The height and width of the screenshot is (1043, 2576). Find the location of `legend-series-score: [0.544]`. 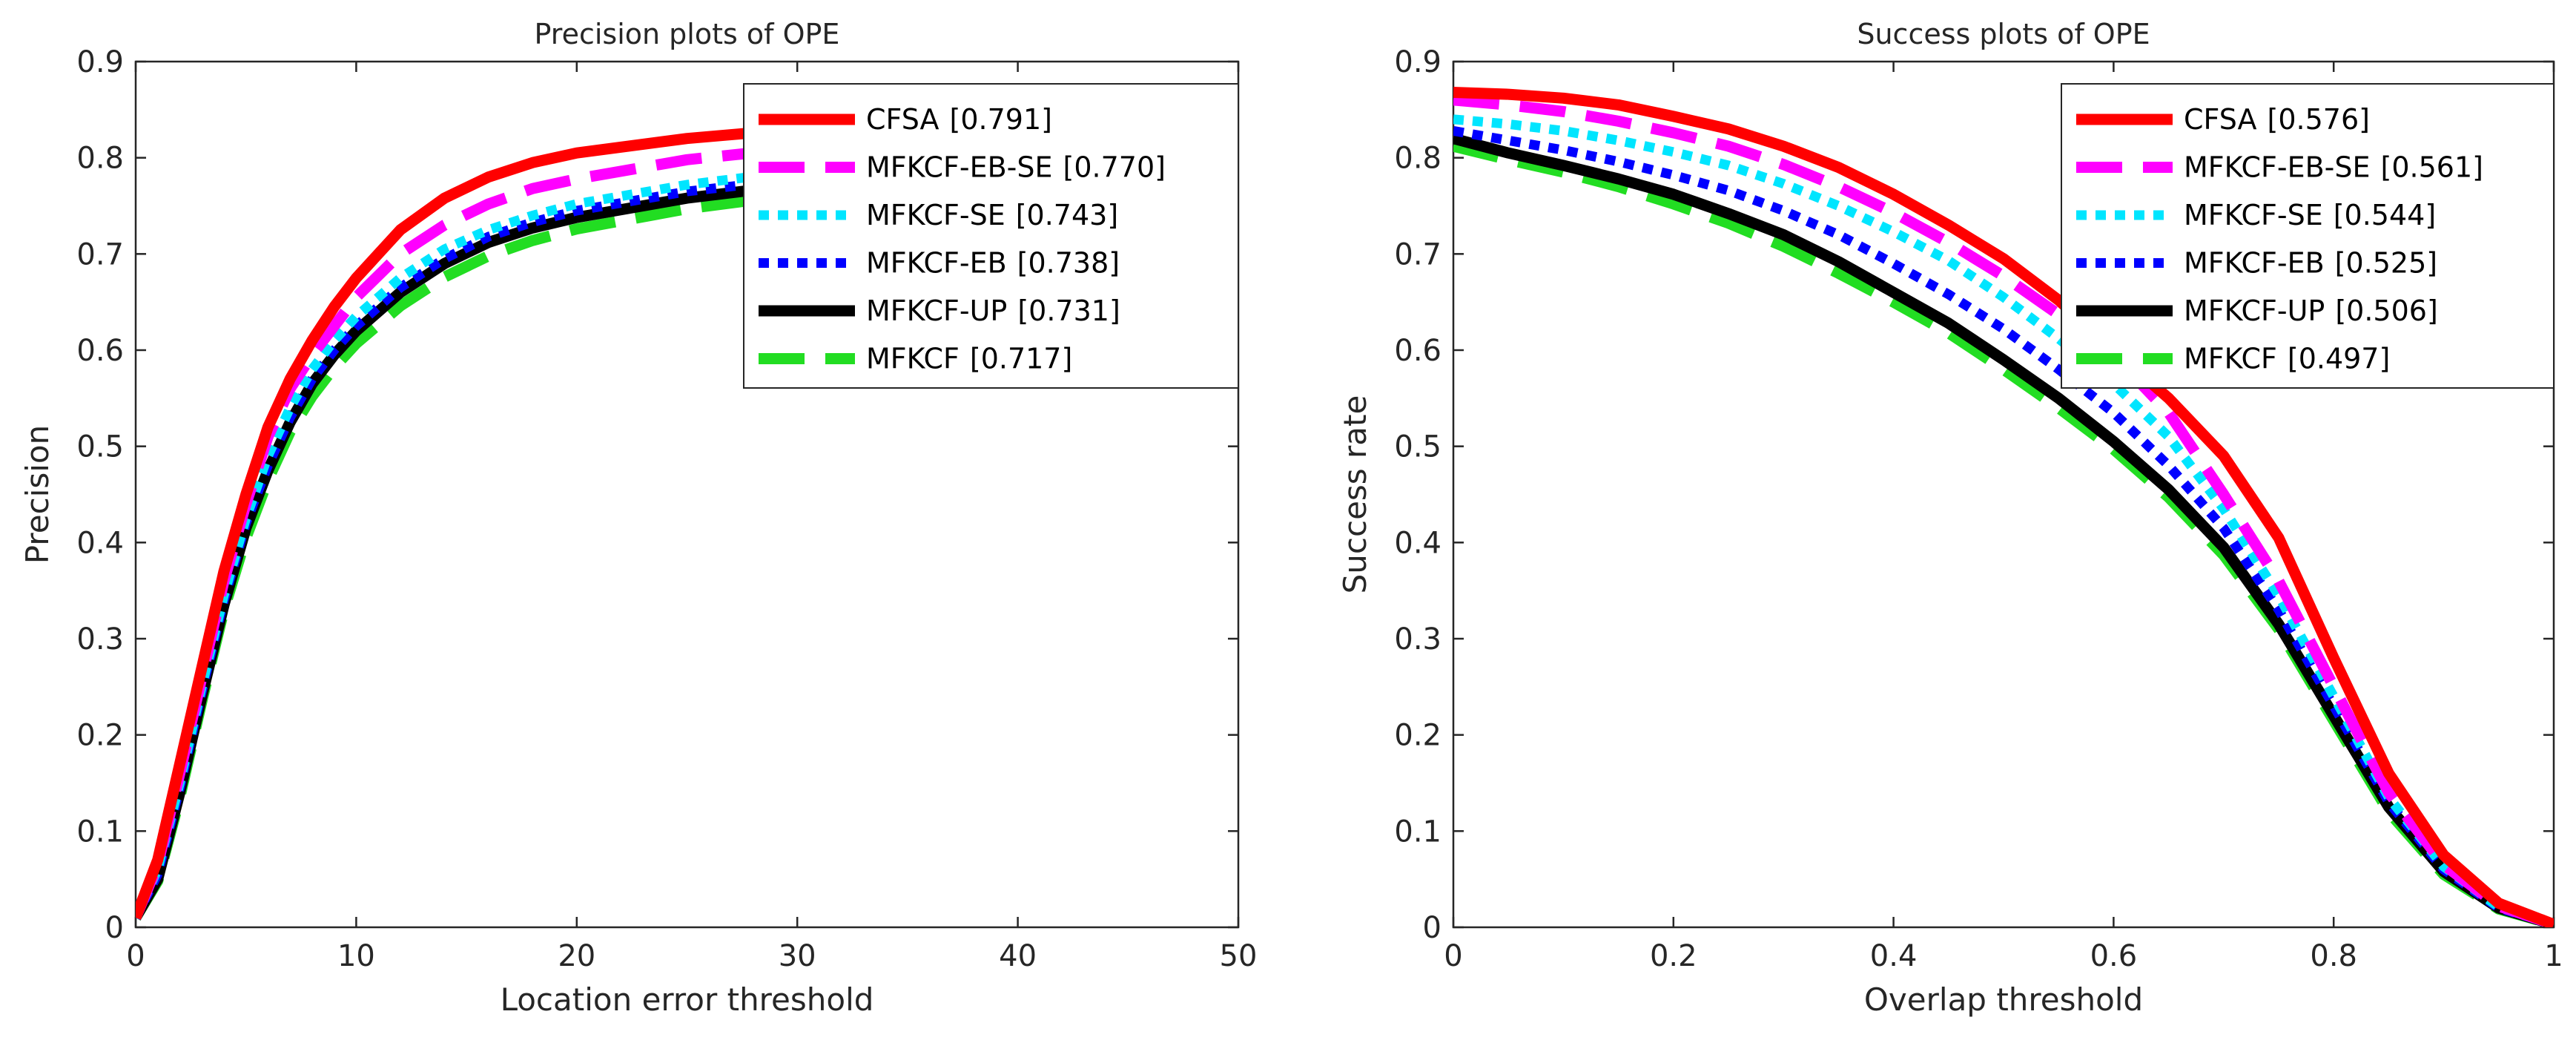

legend-series-score: [0.544] is located at coordinates (2385, 215).